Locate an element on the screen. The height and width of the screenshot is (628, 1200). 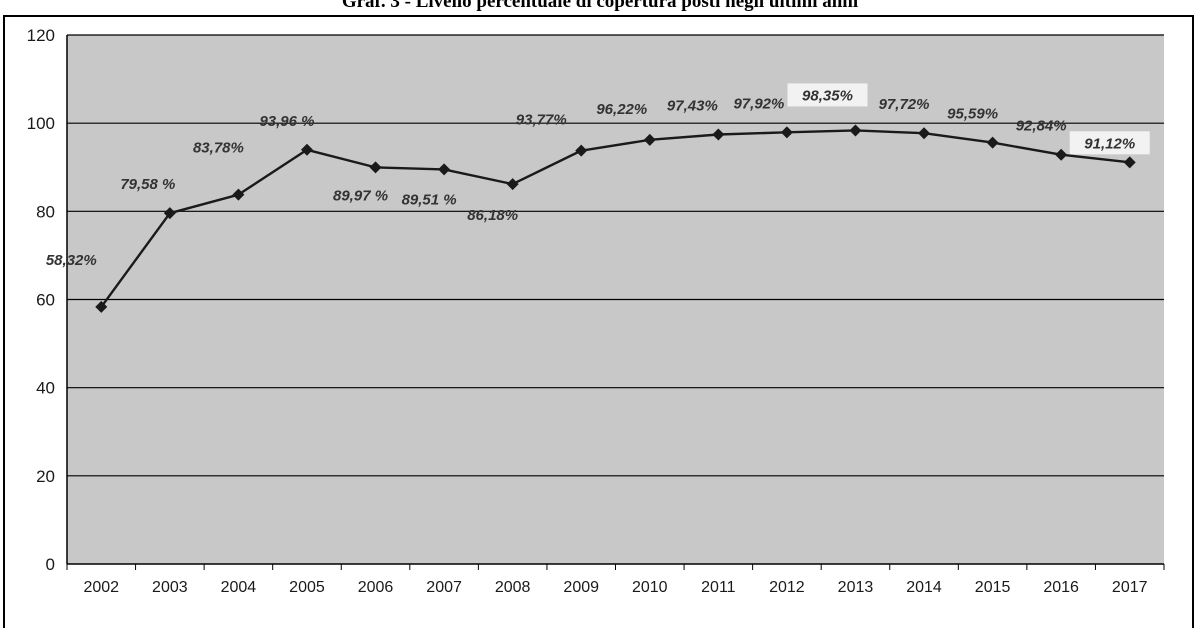
y-tick-label: 60 is located at coordinates (45, 300).